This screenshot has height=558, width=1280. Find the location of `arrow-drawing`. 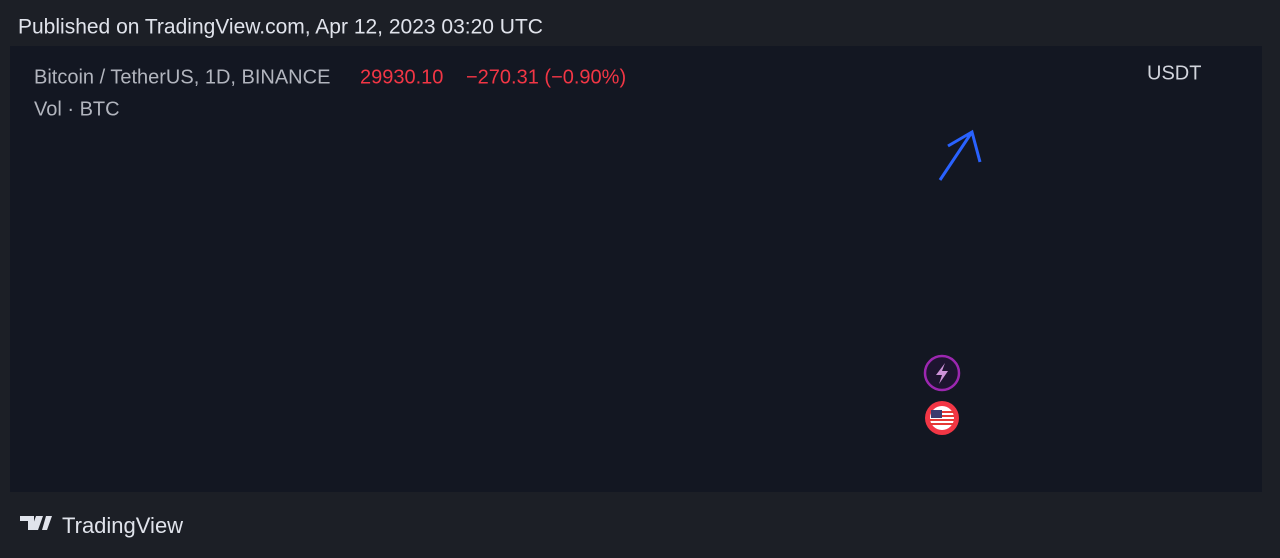

arrow-drawing is located at coordinates (960, 155).